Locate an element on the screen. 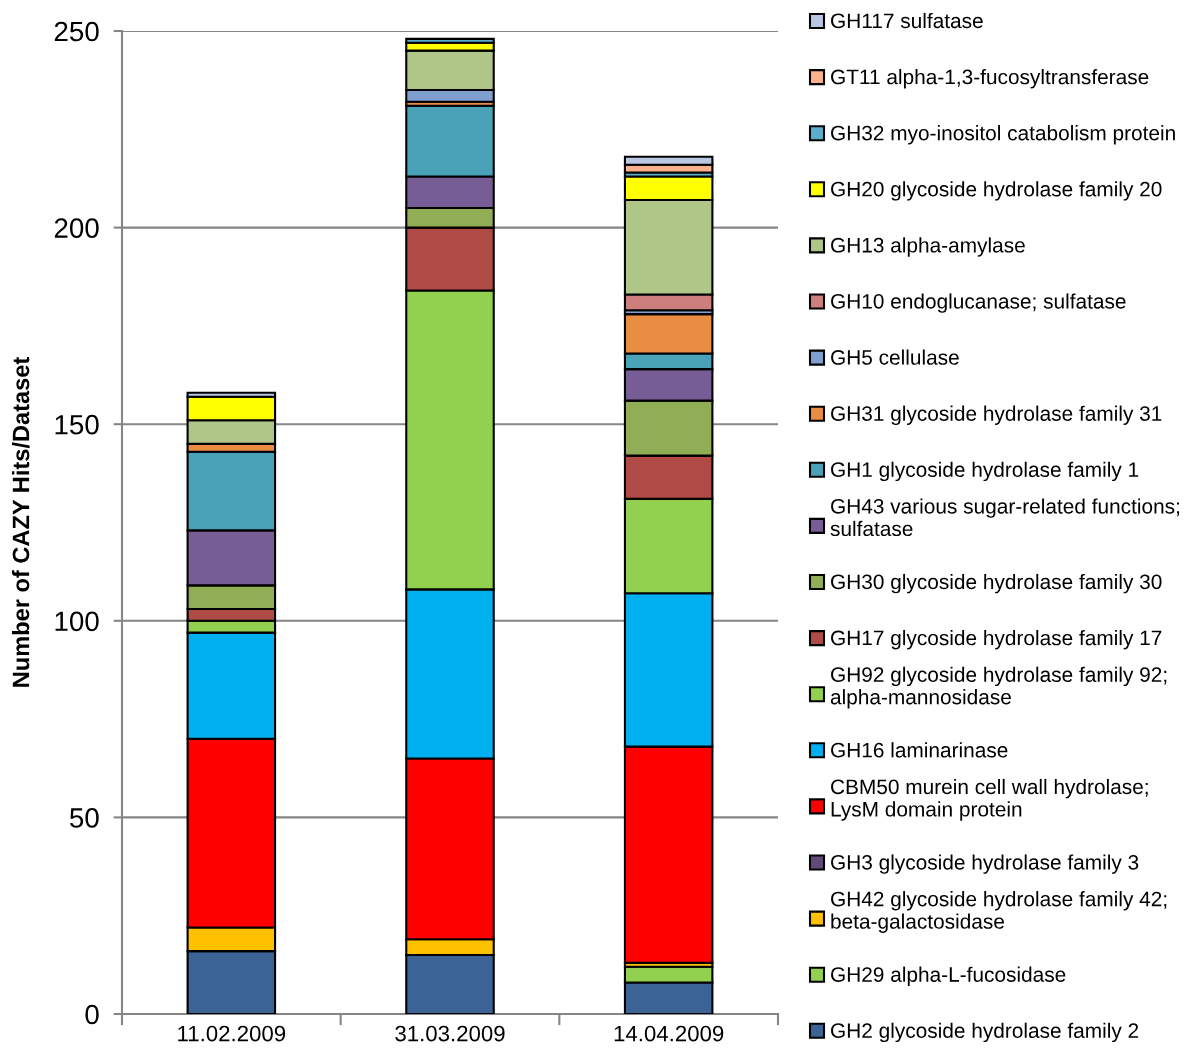 This screenshot has width=1189, height=1061. legend-label: GH42 glycoside hydrolase family 42; beta-galactosidase is located at coordinates (999, 912).